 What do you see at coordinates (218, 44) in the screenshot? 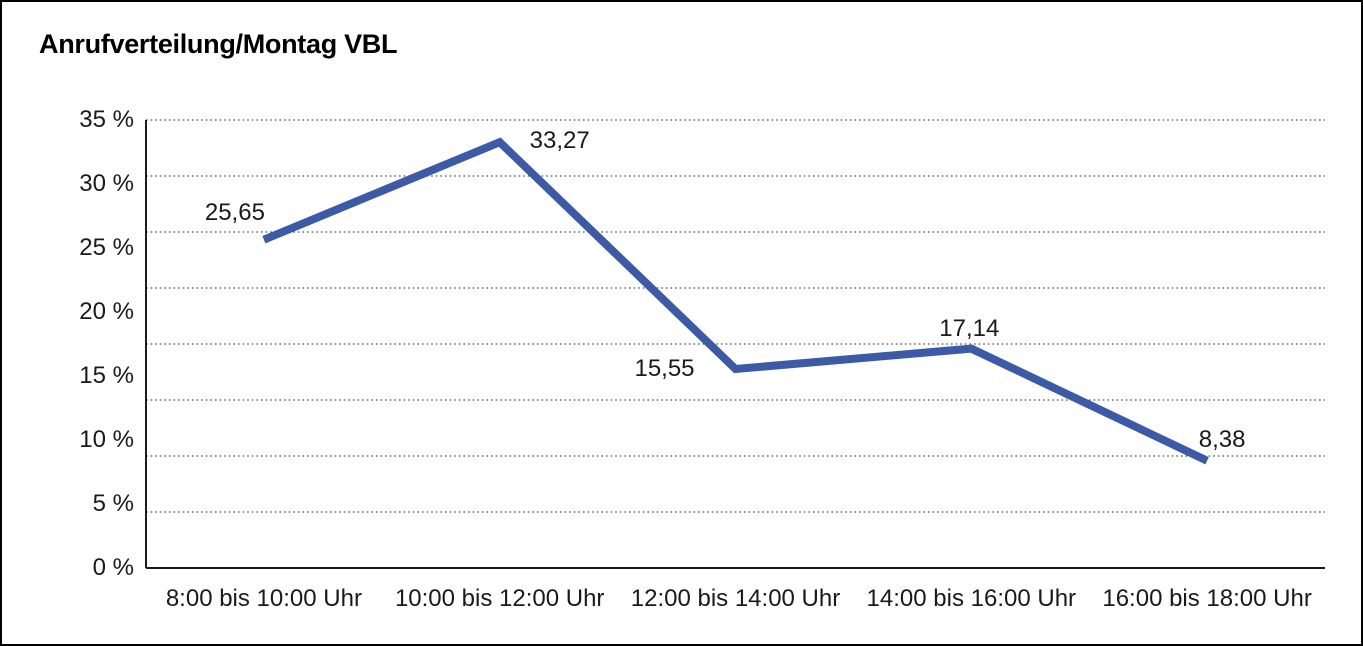
I see `chart-title: Anrufverteilung/Montag VBL` at bounding box center [218, 44].